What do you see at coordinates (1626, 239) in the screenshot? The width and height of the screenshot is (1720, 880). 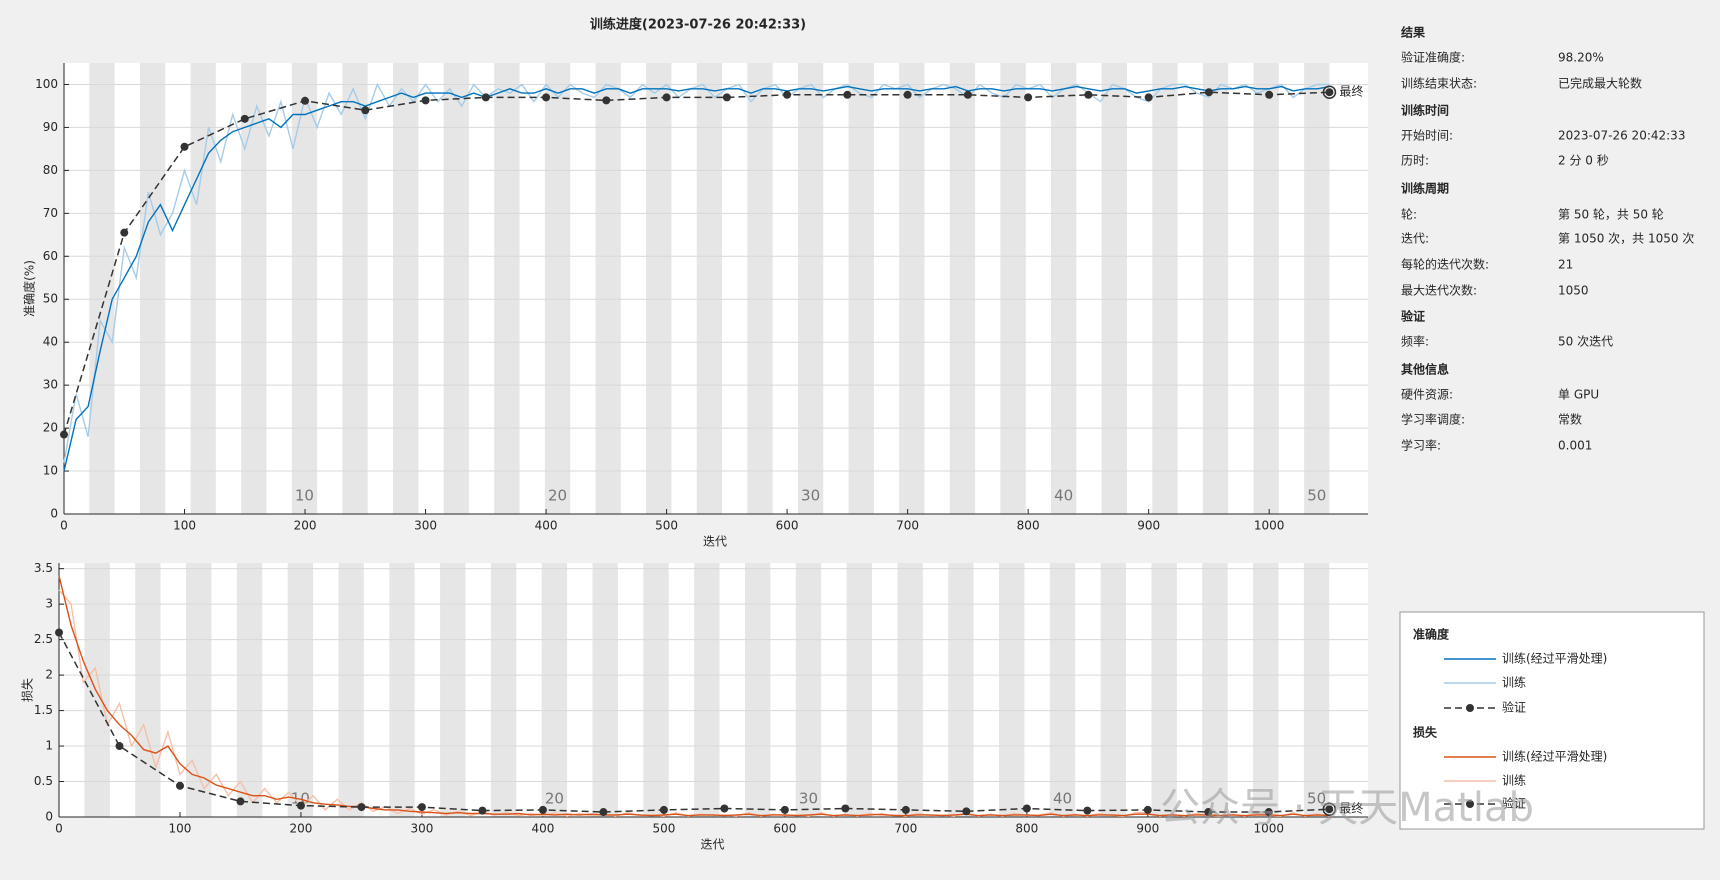 I see `info-value: 第 1050 次，共 1050 次` at bounding box center [1626, 239].